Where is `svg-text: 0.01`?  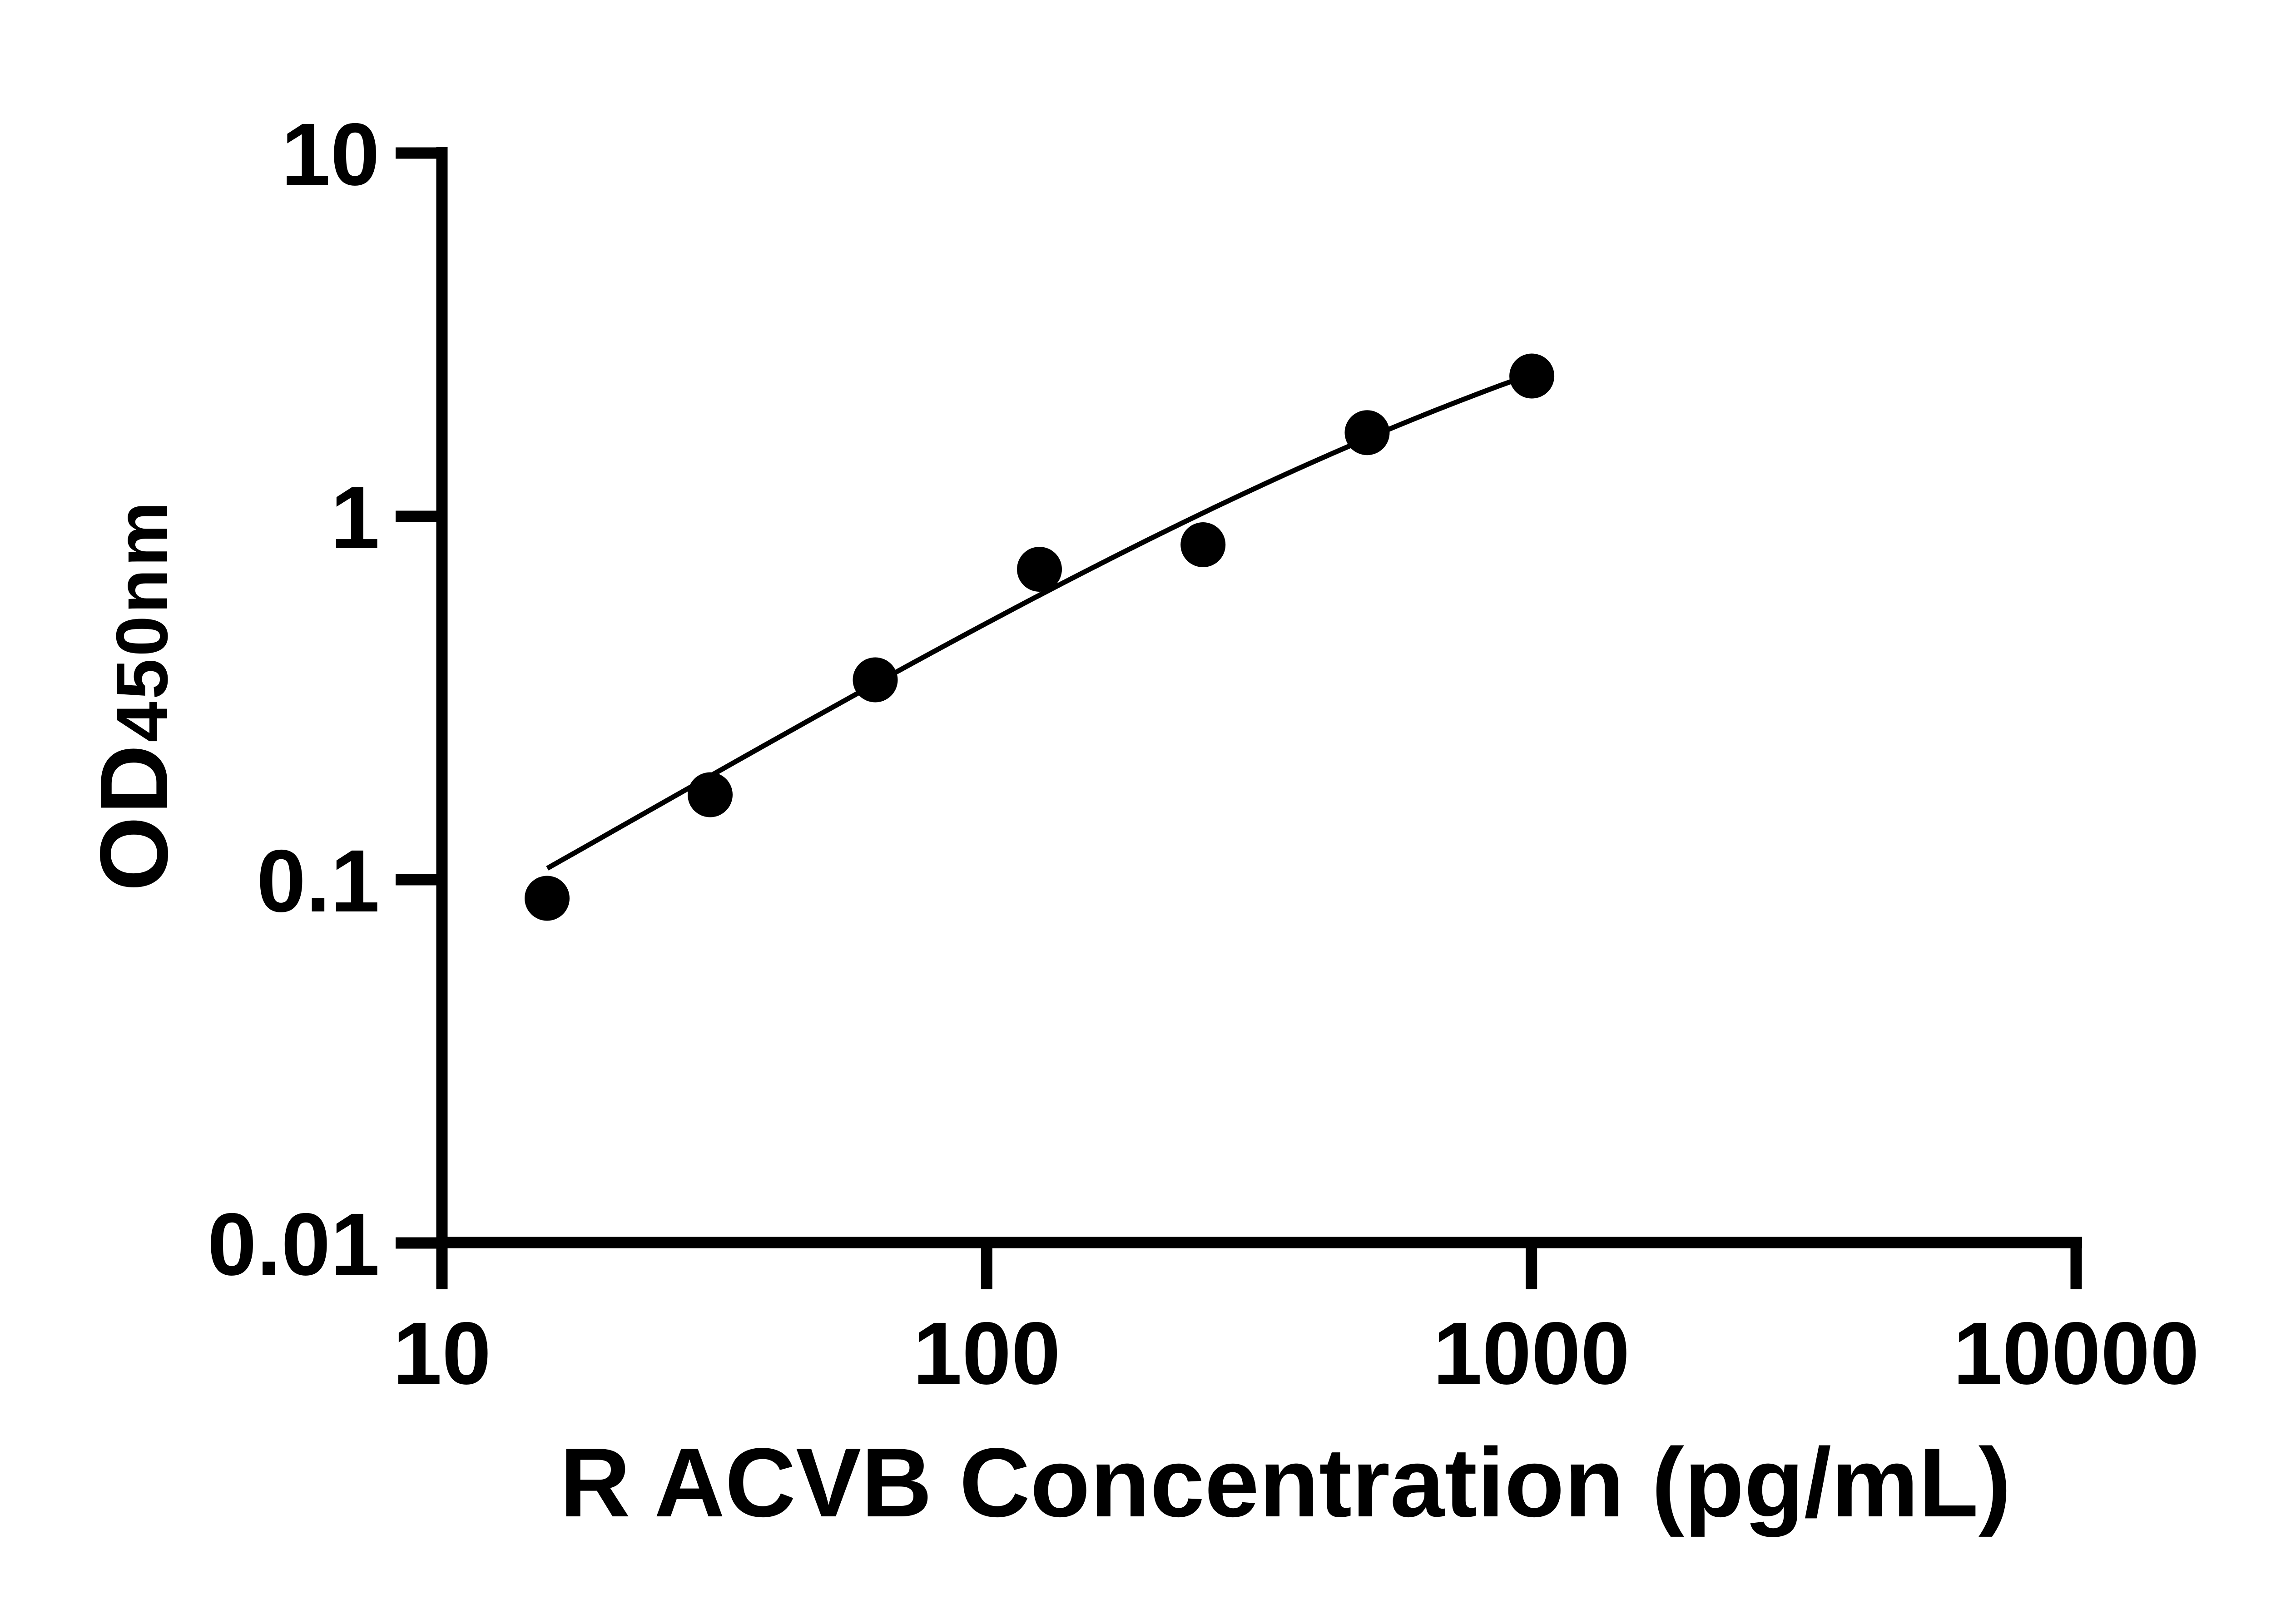 svg-text: 0.01 is located at coordinates (293, 1244).